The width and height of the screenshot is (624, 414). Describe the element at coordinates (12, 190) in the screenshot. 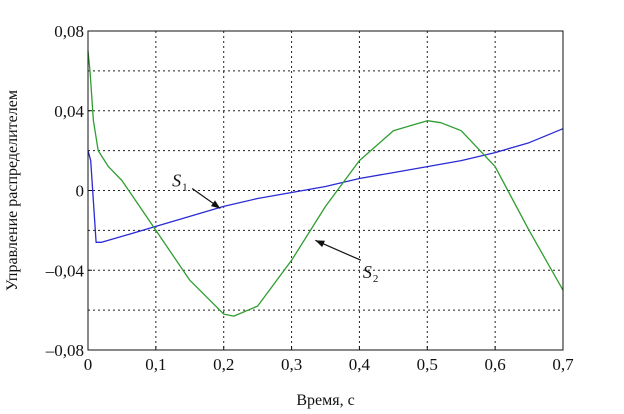

I see `y-axis-label: Управление распределителем` at that location.